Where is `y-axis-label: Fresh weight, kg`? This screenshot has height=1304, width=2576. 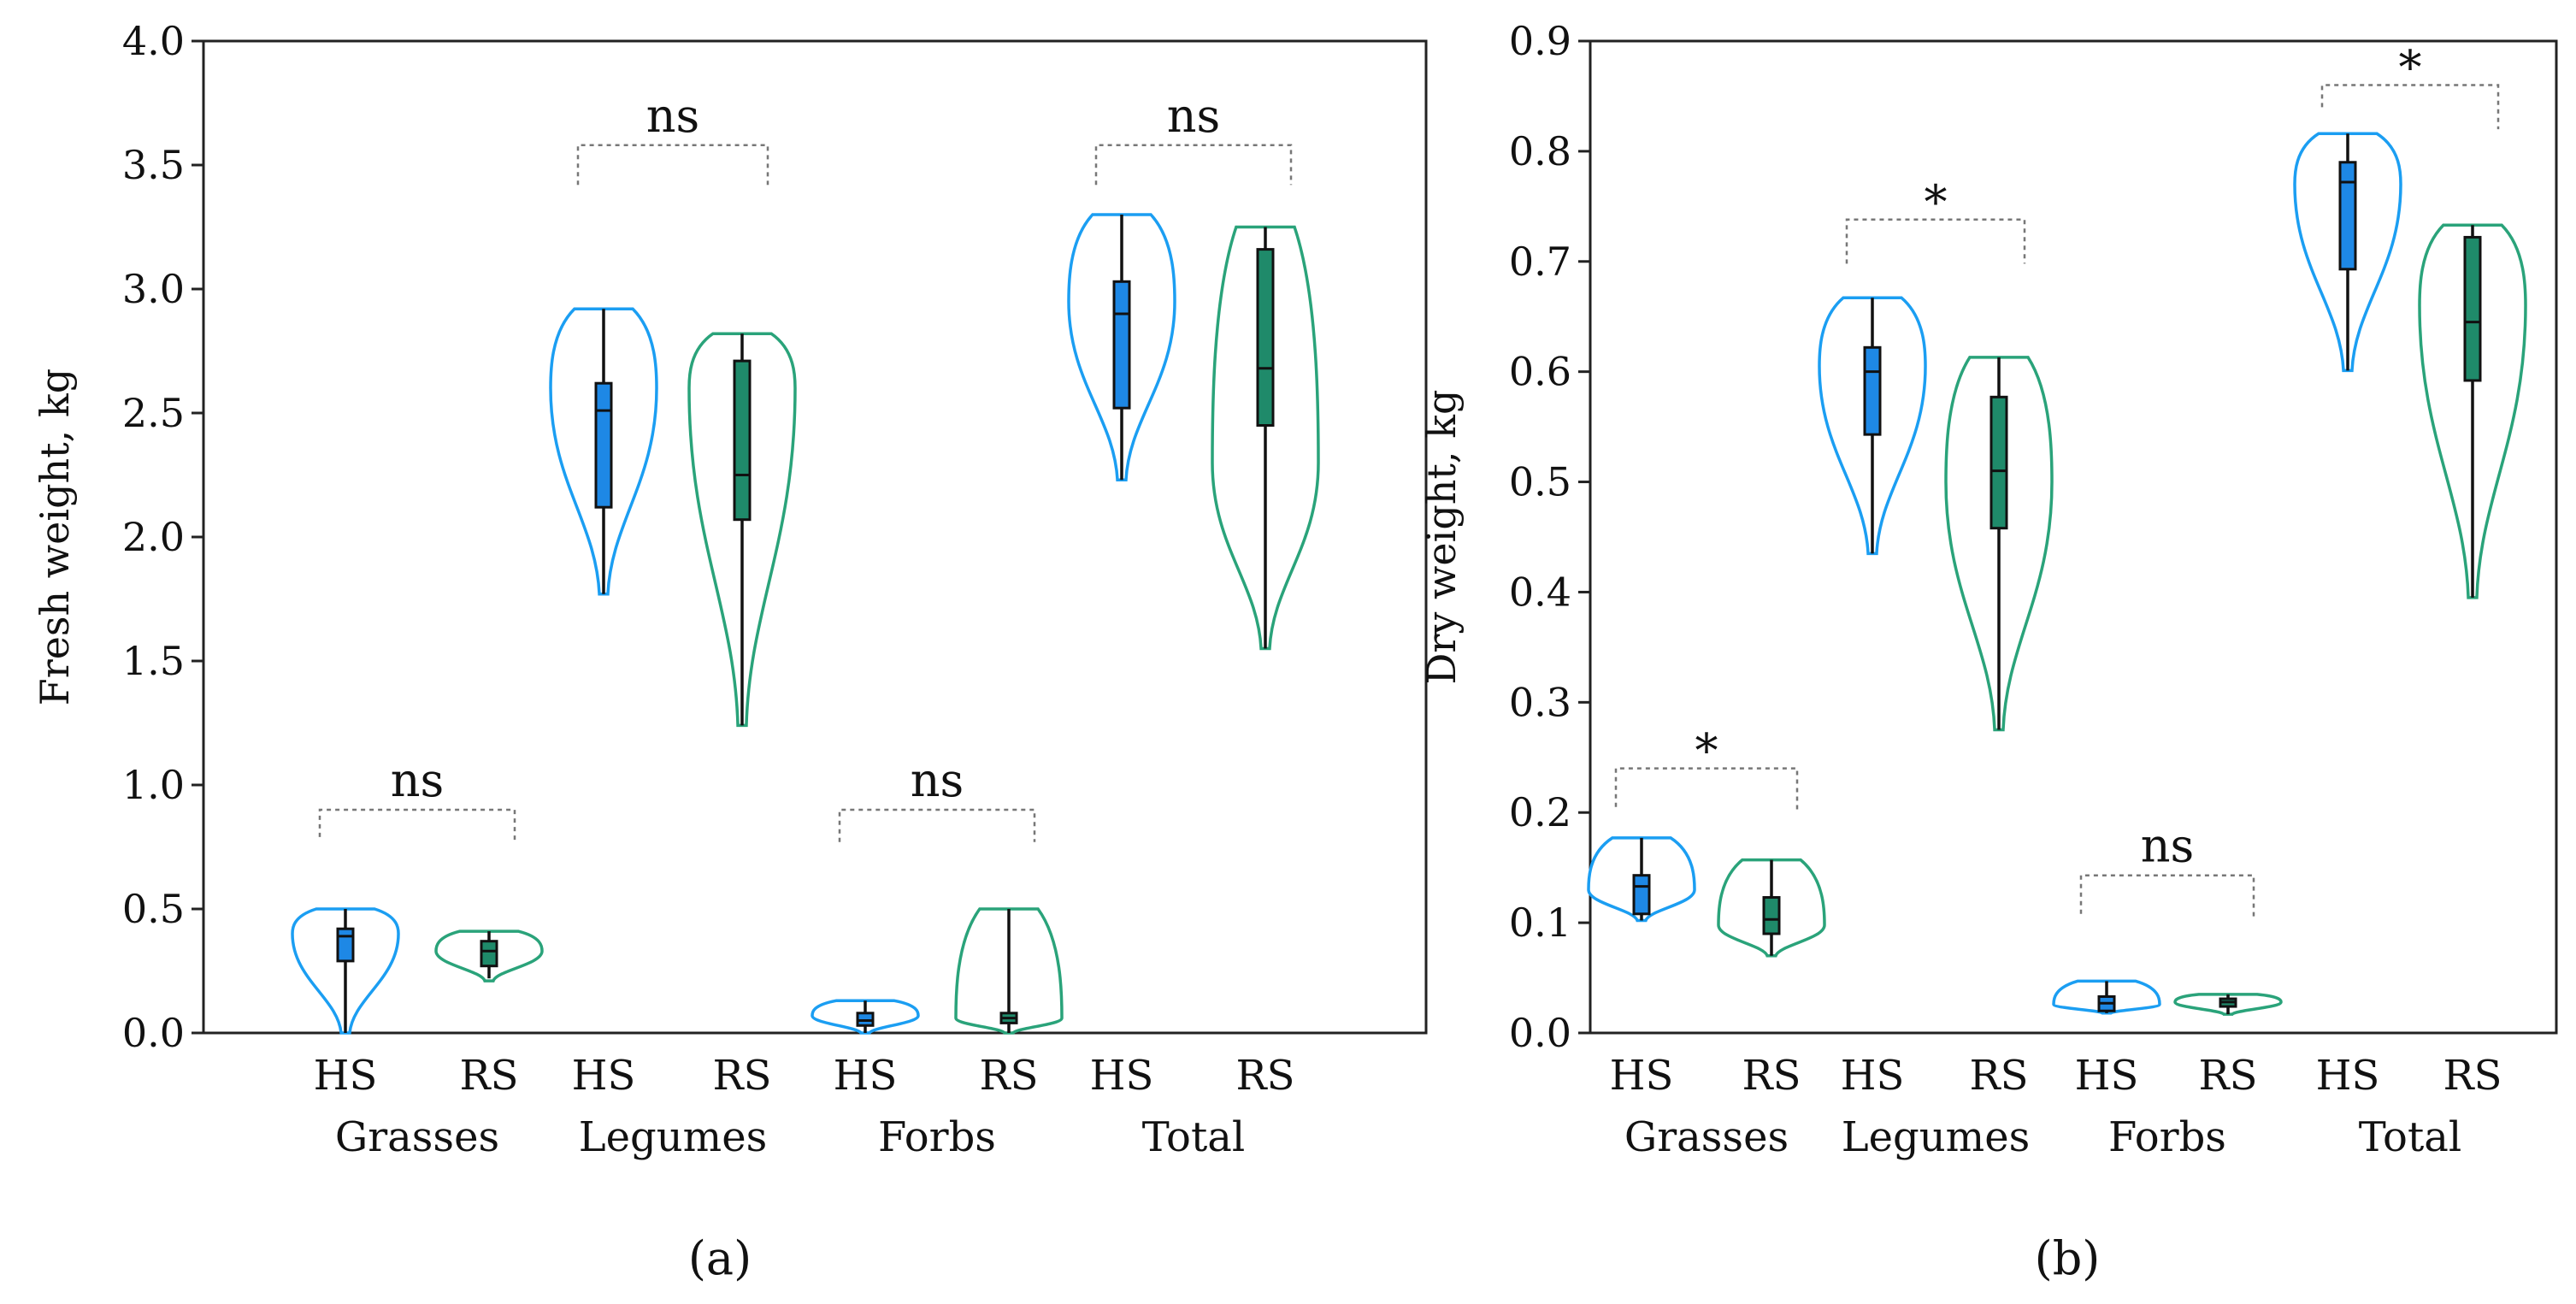
y-axis-label: Fresh weight, kg is located at coordinates (55, 537).